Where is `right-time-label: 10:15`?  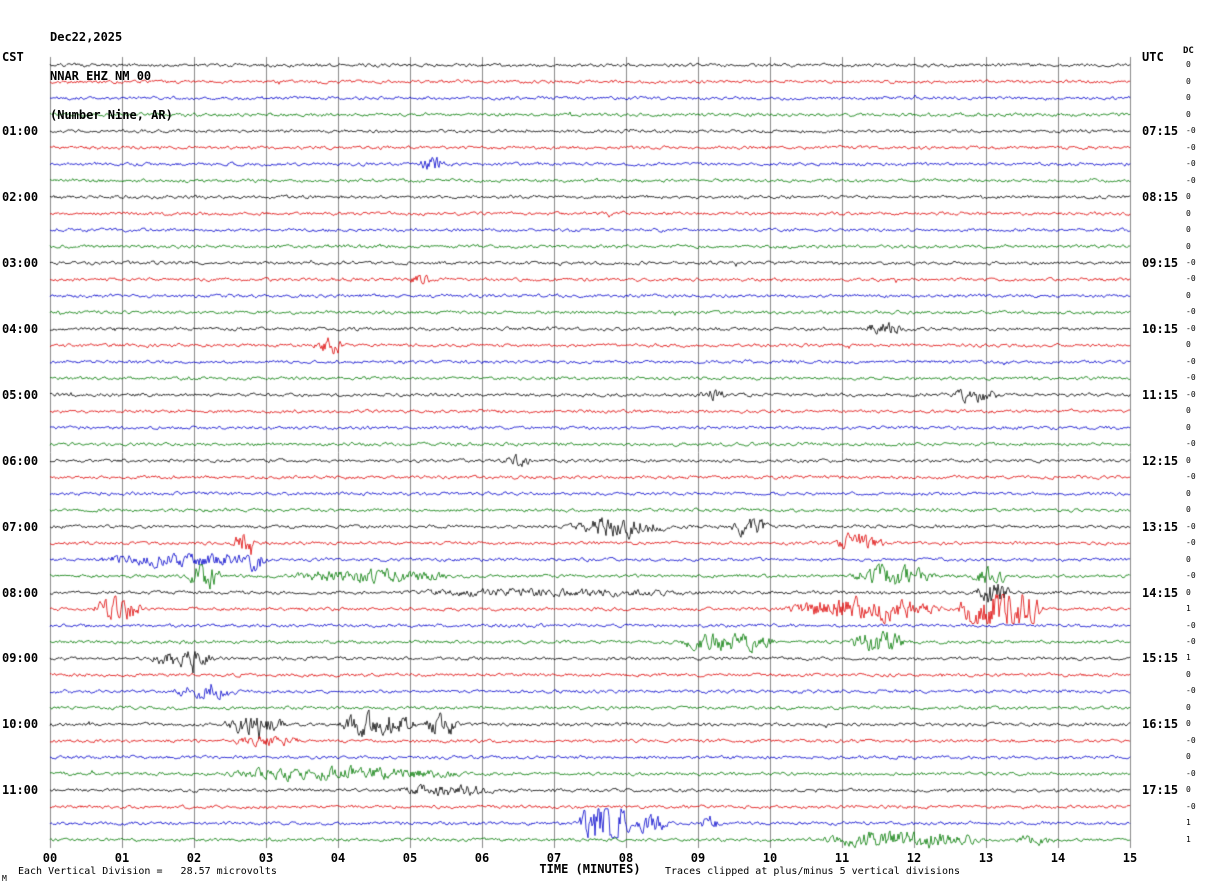 right-time-label: 10:15 is located at coordinates (1160, 328).